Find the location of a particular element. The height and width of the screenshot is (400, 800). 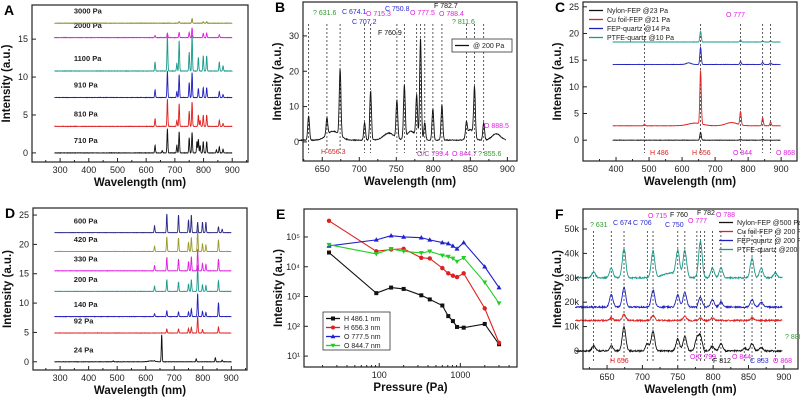

annotation-label: C 706 is located at coordinates (642, 223).